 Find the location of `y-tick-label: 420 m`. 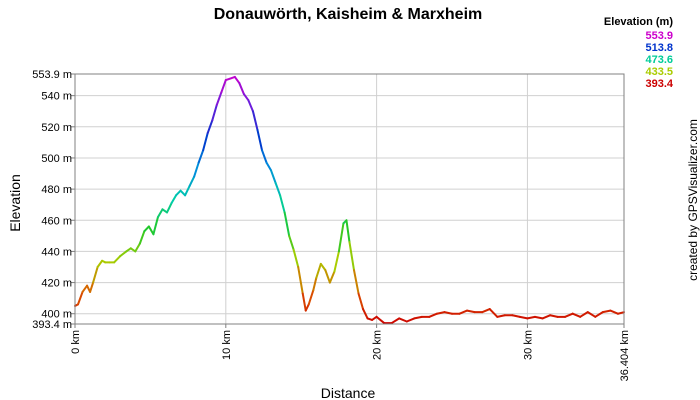

y-tick-label: 420 m is located at coordinates (56, 284).